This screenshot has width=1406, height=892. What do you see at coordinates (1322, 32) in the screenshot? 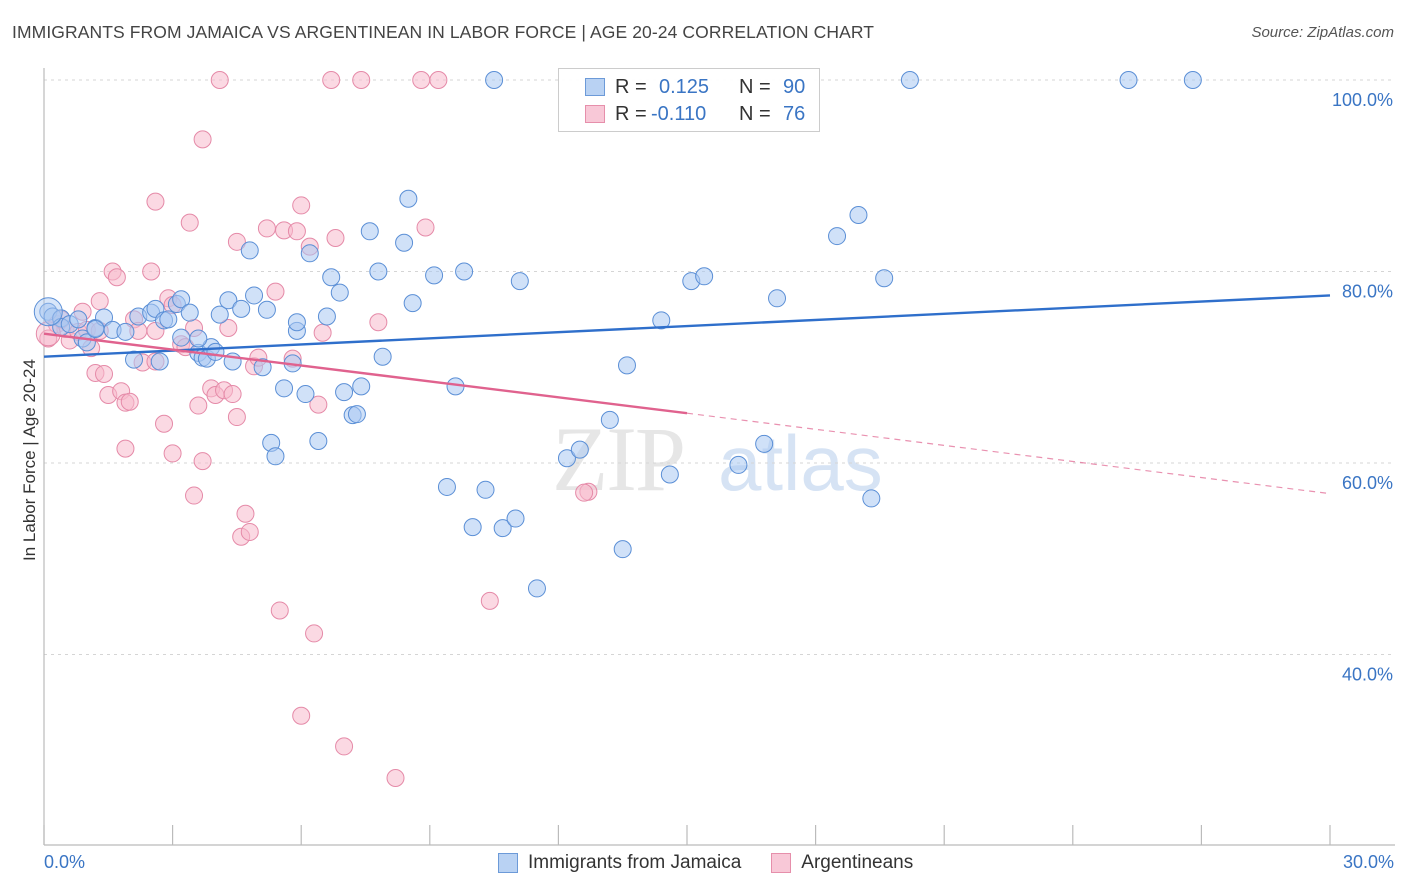
I see `chart-source: Source: ZipAtlas.com` at bounding box center [1322, 32].